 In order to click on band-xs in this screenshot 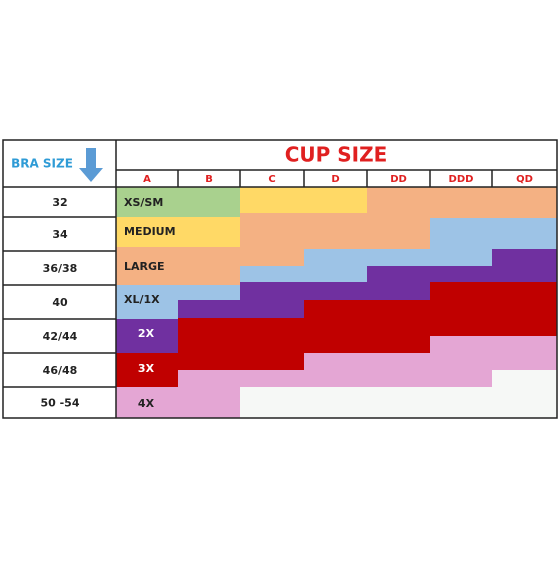, I will do `click(178, 202)`.